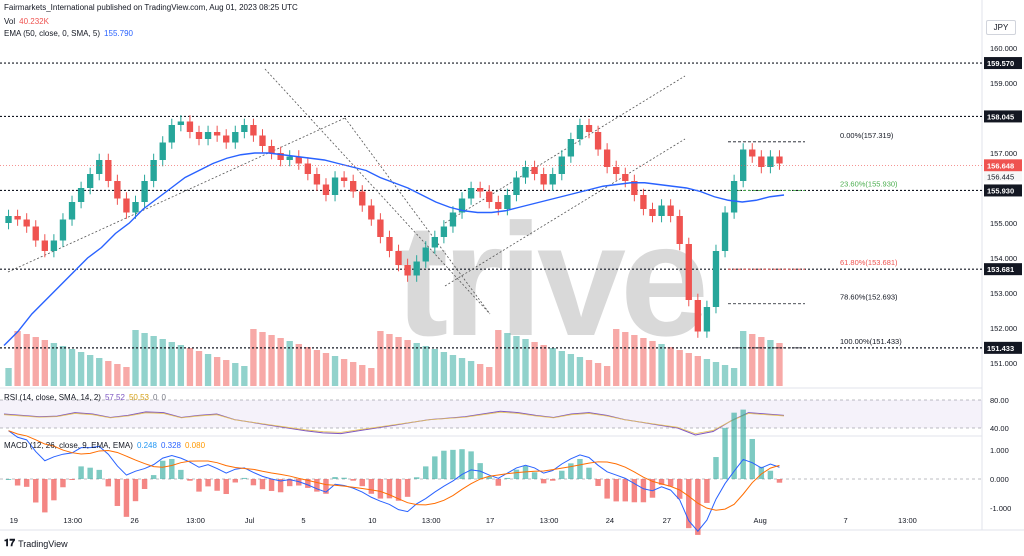  Describe the element at coordinates (118, 33) in the screenshot. I see `ema-value: 155.790` at that location.